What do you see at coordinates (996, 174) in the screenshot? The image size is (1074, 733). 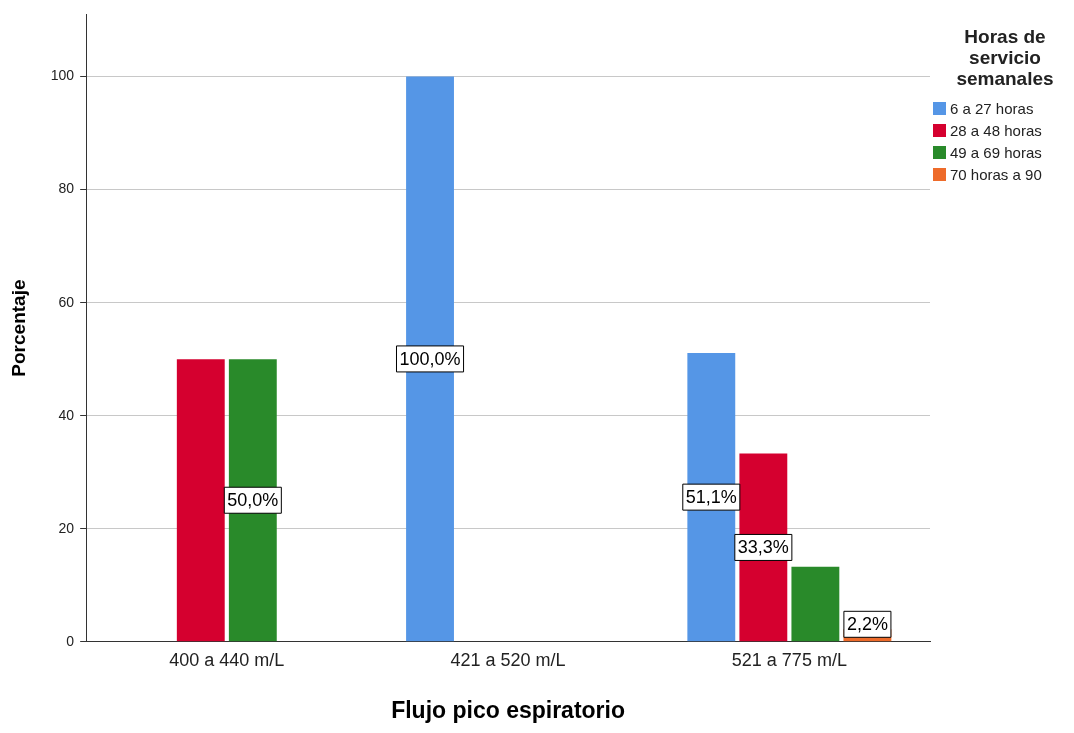 I see `legend-label: 70 horas a 90` at bounding box center [996, 174].